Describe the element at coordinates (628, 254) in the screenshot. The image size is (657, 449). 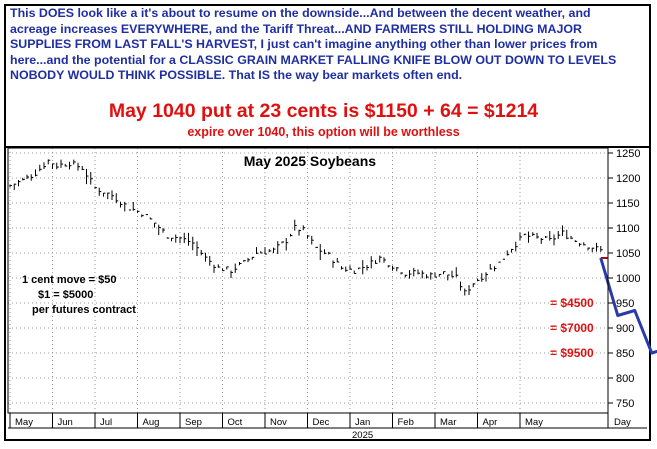
I see `y-tick-label: 1050` at that location.